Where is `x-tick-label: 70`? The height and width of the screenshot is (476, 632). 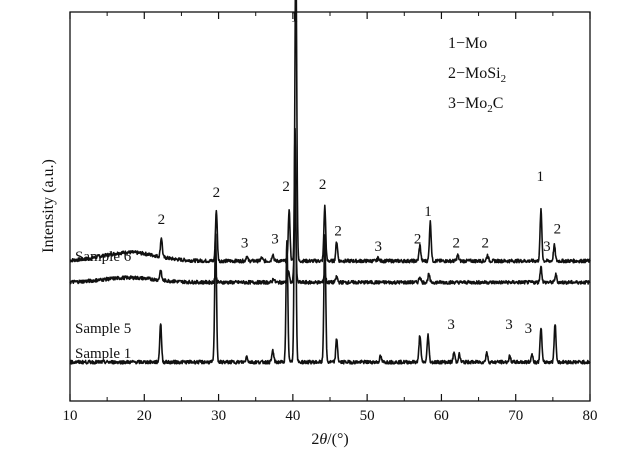
x-tick-label: 70 is located at coordinates (515, 416).